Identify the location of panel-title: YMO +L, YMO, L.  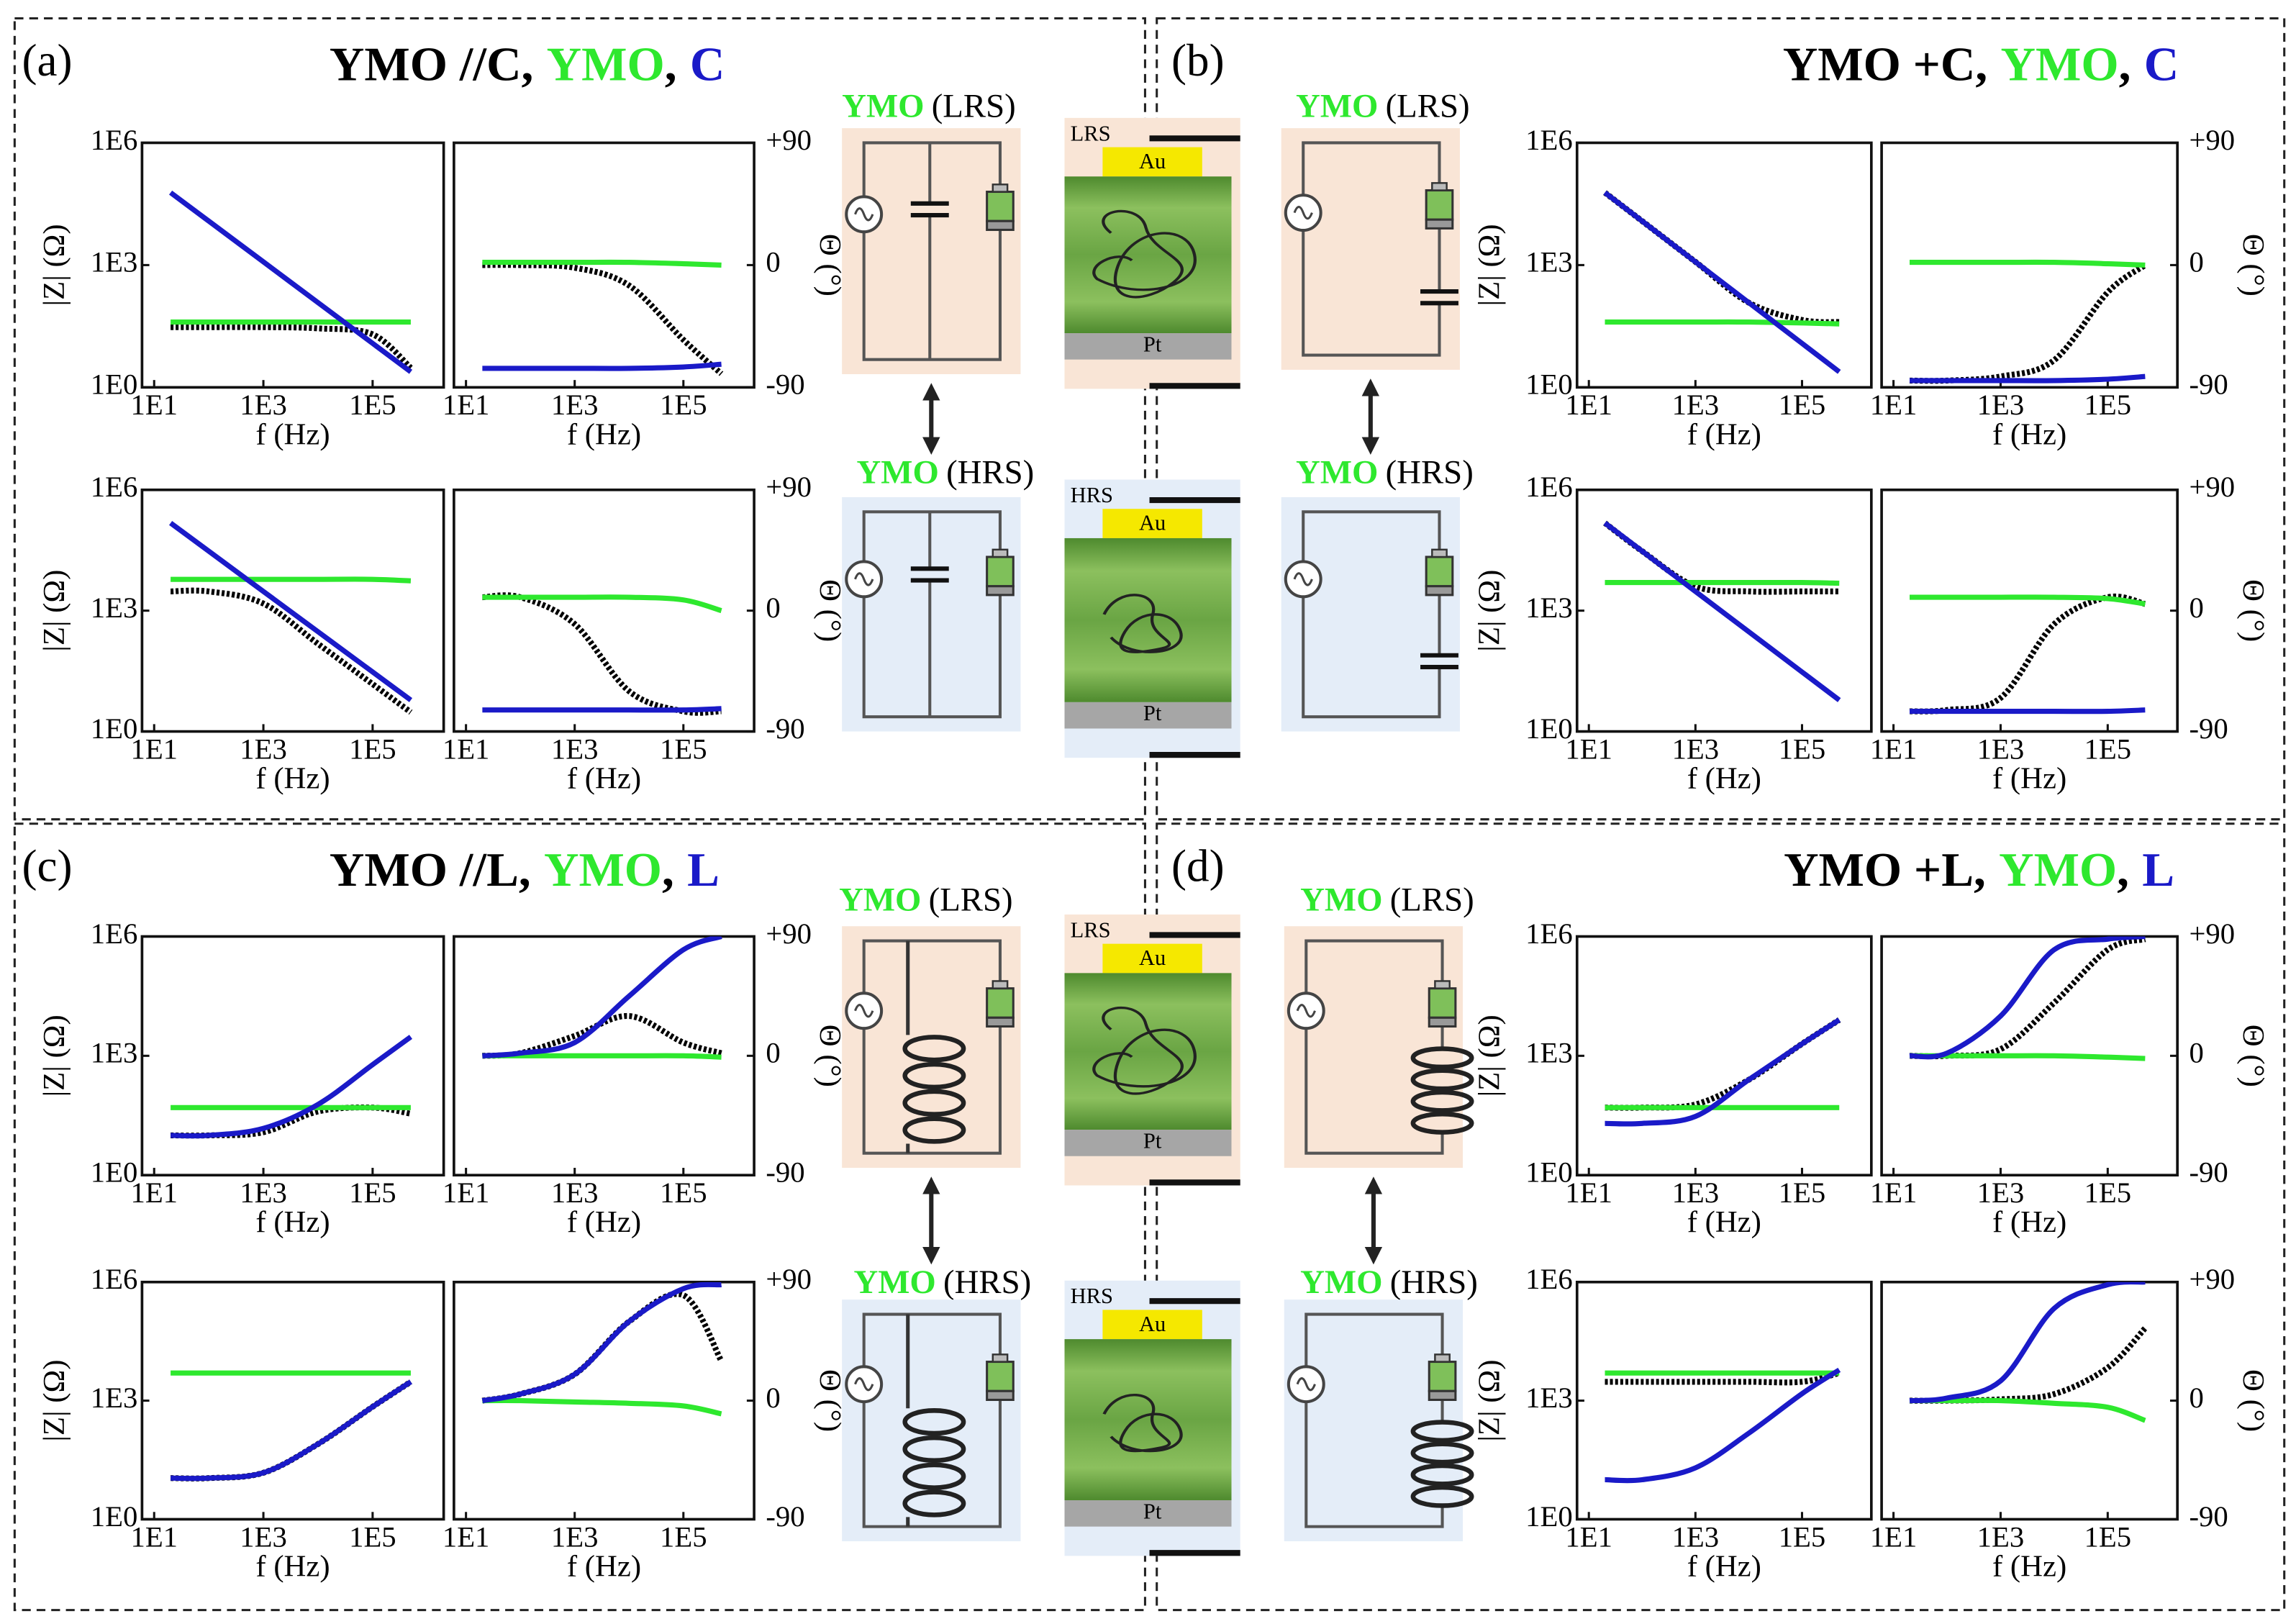
(1979, 870).